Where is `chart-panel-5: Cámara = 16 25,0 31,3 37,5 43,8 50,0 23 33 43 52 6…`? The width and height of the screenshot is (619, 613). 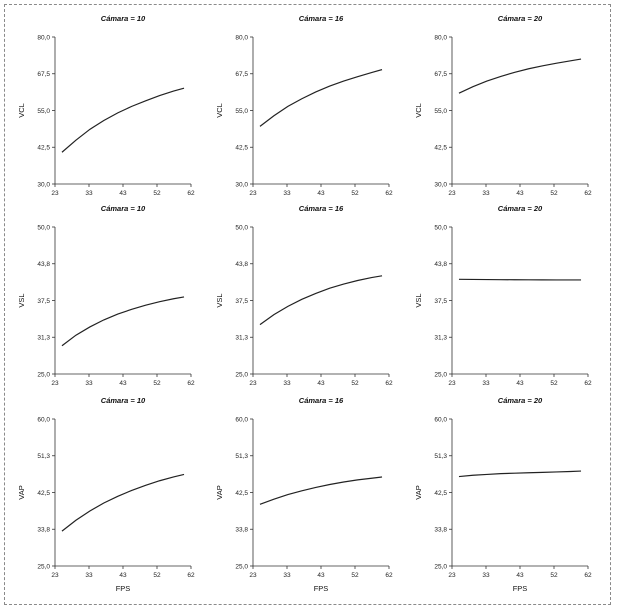
chart-panel-5: Cámara = 16 25,0 31,3 37,5 43,8 50,0 23 33 43 52 6… is located at coordinates (304, 295).